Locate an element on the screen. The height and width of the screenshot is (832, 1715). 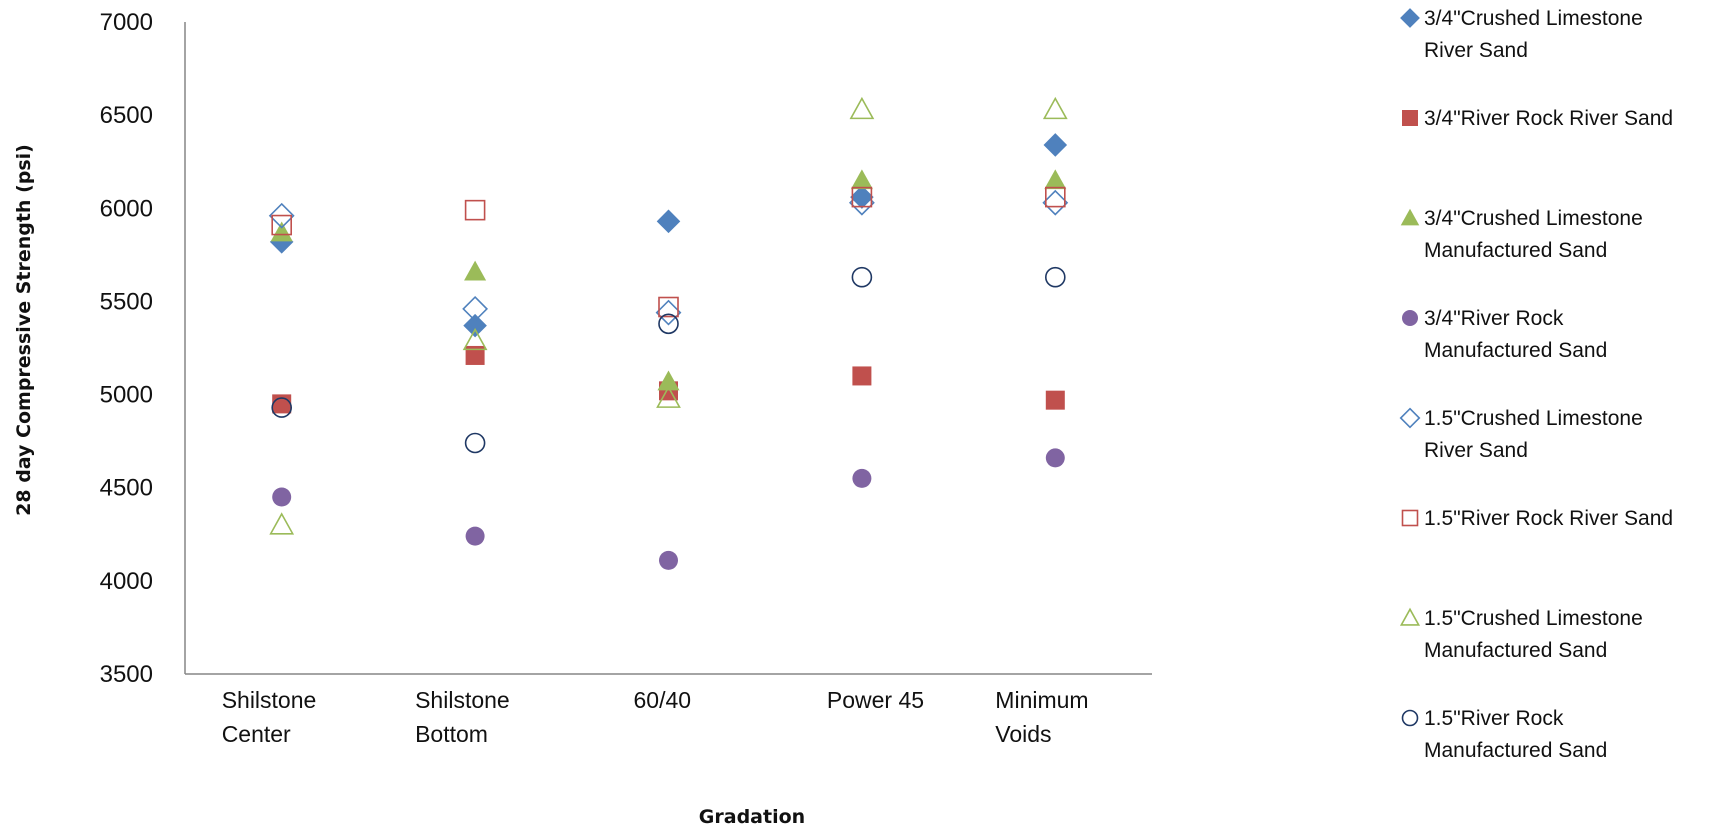
x-category-label: Minimum Voids is located at coordinates (1041, 717).